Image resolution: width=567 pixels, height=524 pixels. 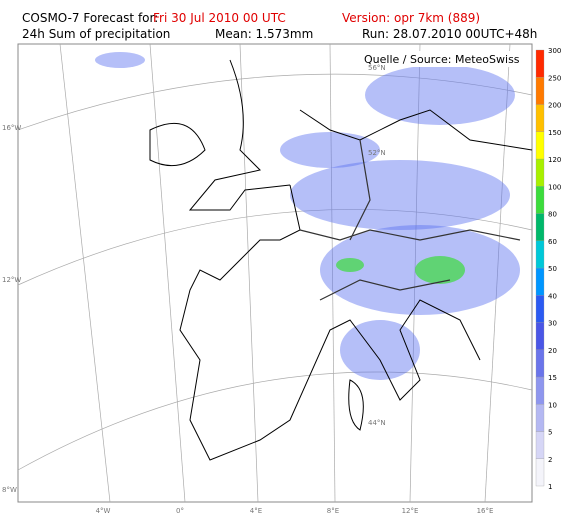 I want to click on colorbar: 1 2 5 10 15 20 30 40 50 60 80 100 120 150 200 250 300, so click(x=548, y=269).